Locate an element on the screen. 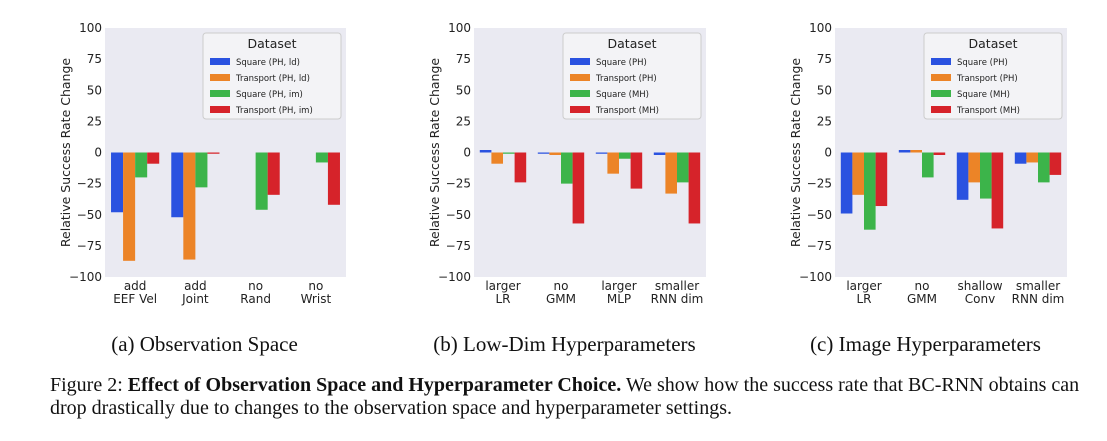  x-tick-label: no Wrist is located at coordinates (316, 292).